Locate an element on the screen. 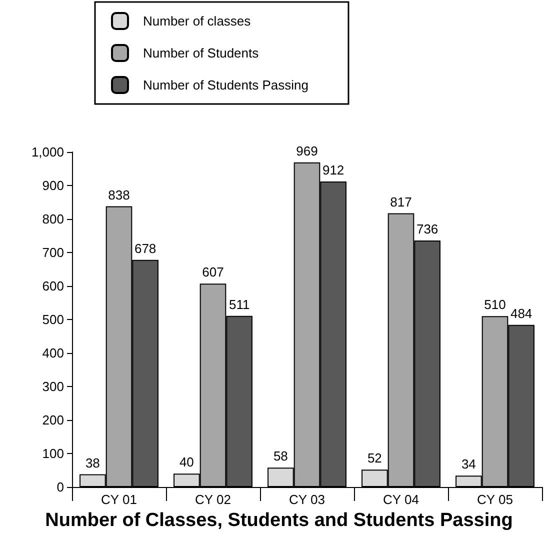  data-label: 838 is located at coordinates (119, 194).